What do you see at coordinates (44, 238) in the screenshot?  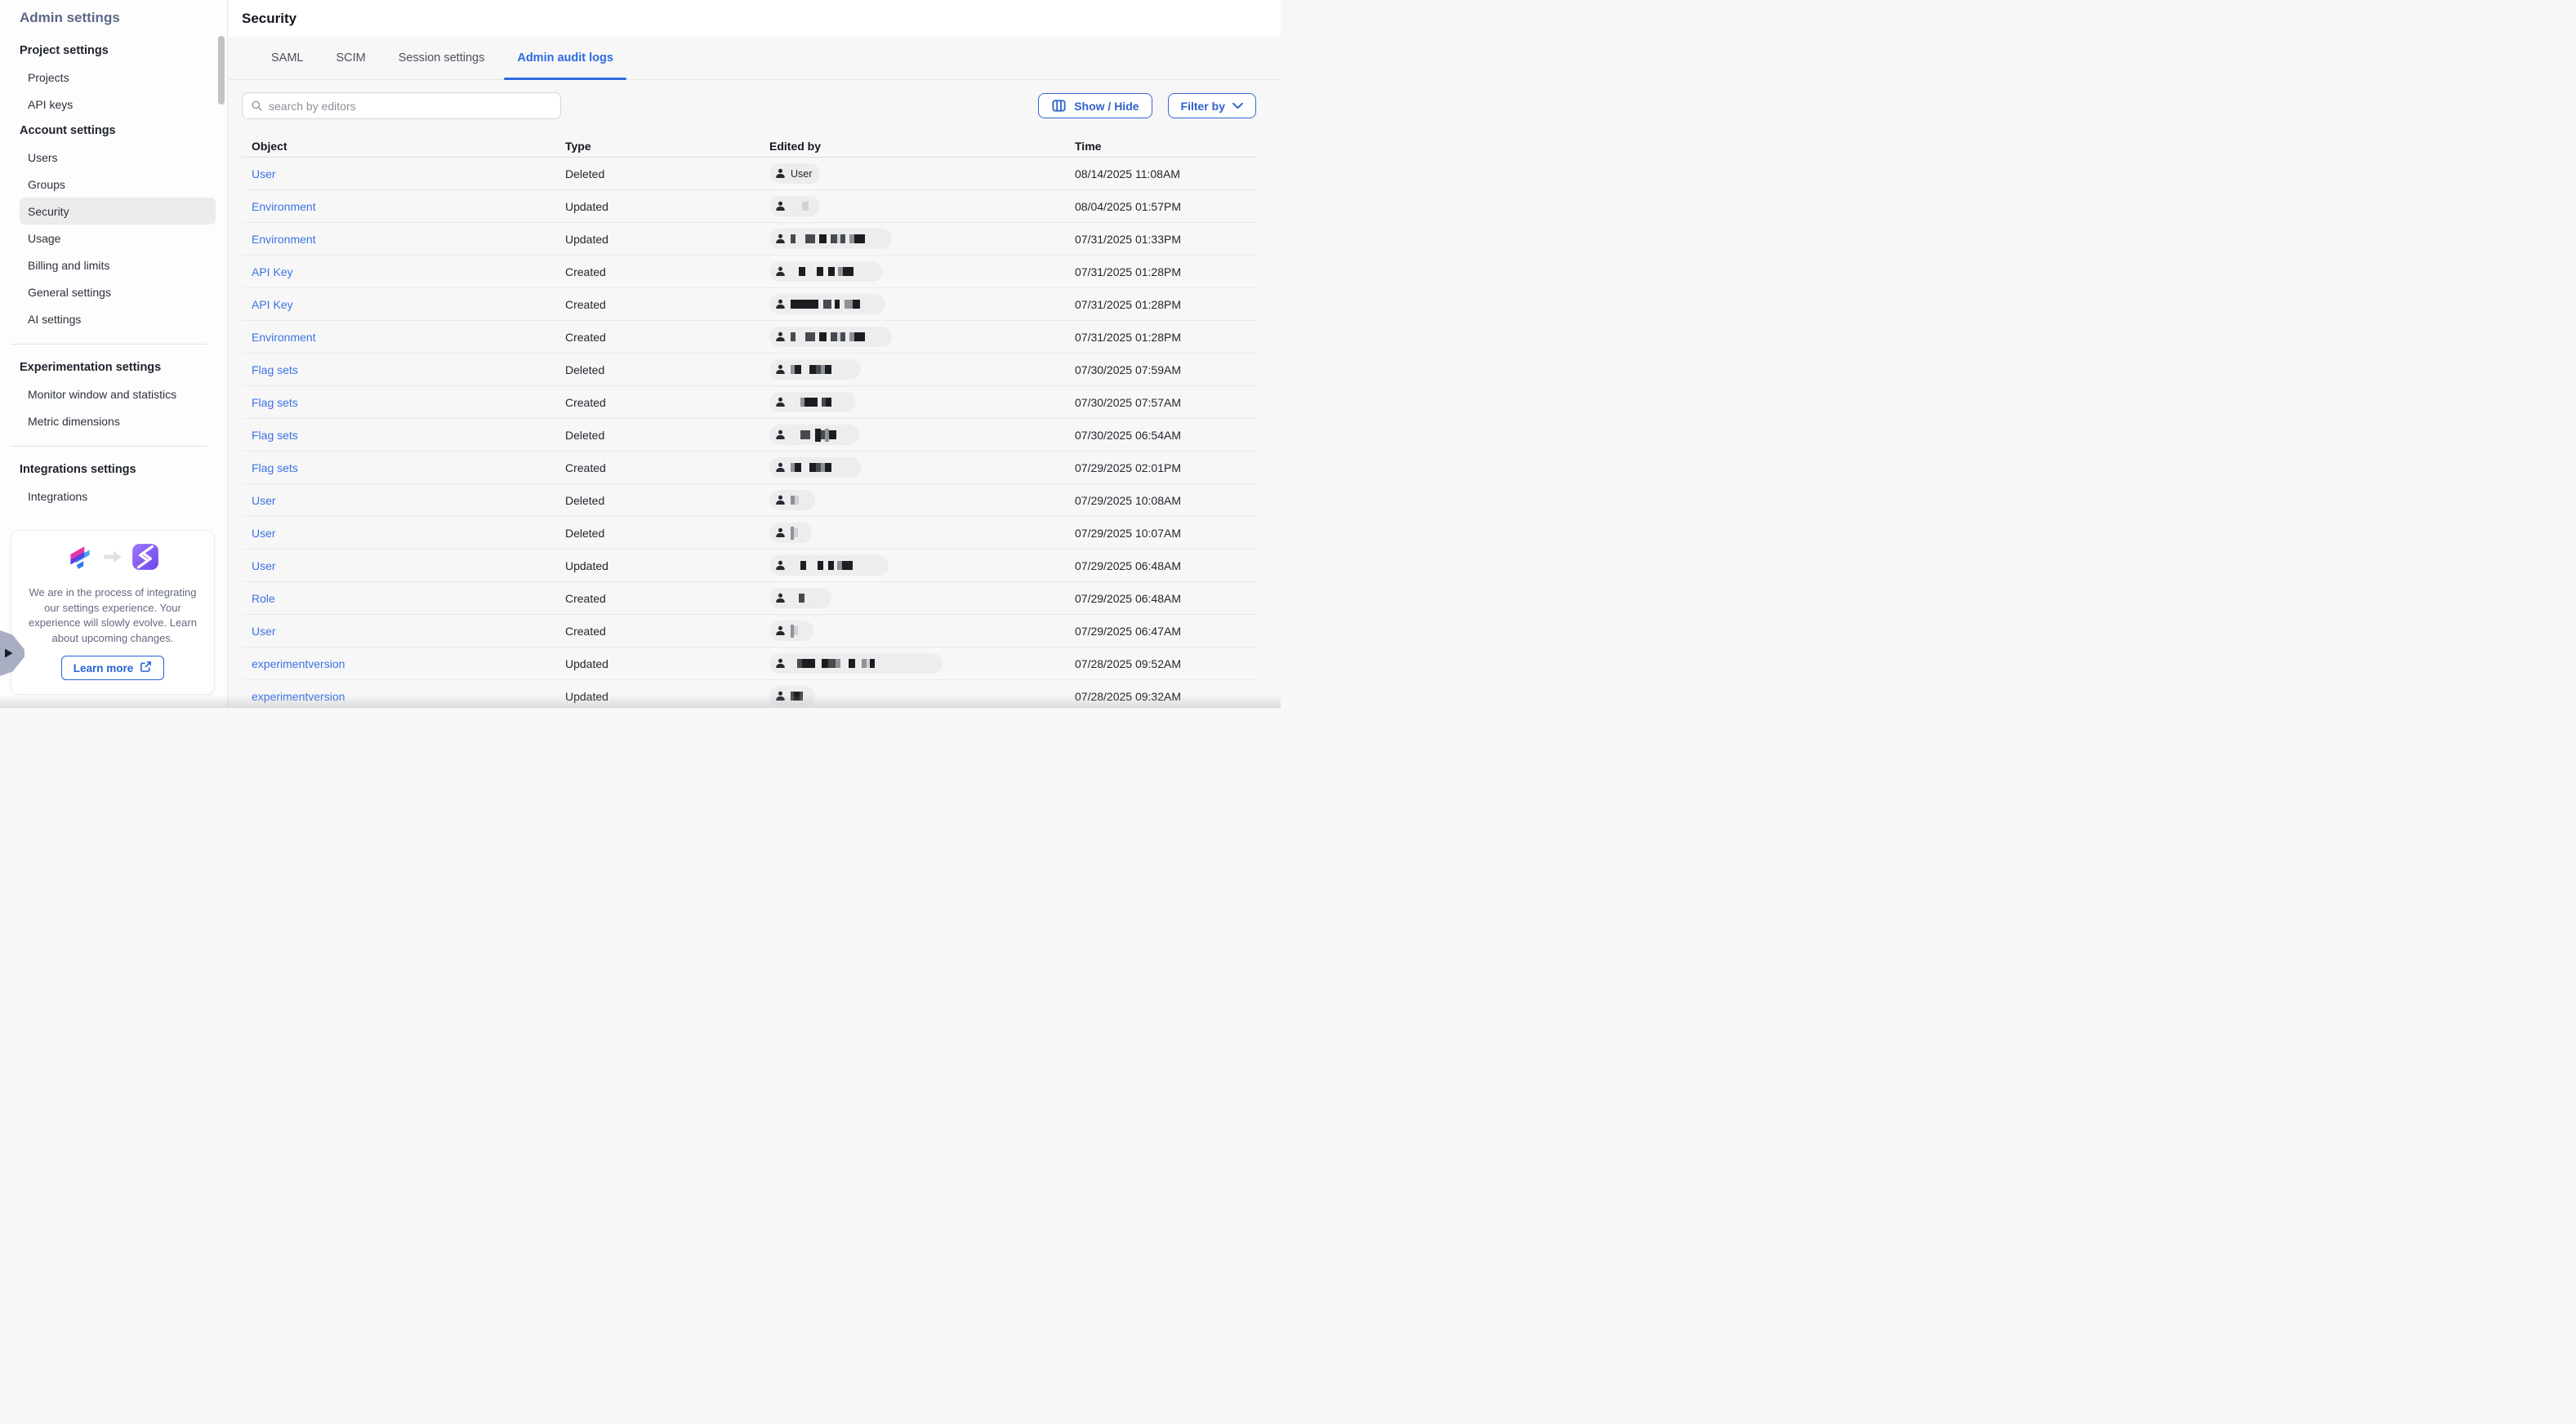 I see `sidebar-item-usage: Usage` at bounding box center [44, 238].